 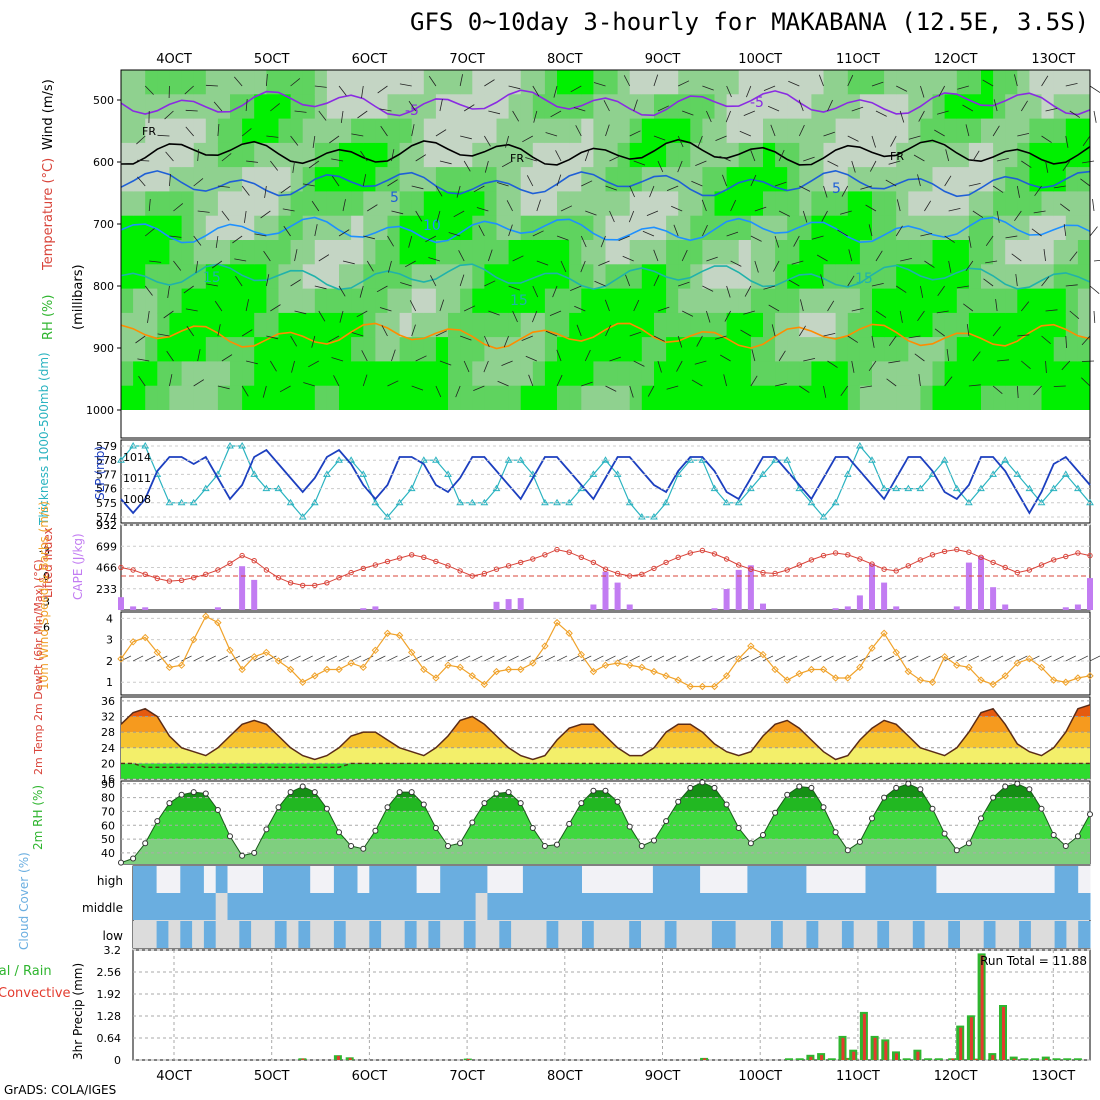 What do you see at coordinates (106, 446) in the screenshot?
I see `thickness-tick-label: 579` at bounding box center [106, 446].